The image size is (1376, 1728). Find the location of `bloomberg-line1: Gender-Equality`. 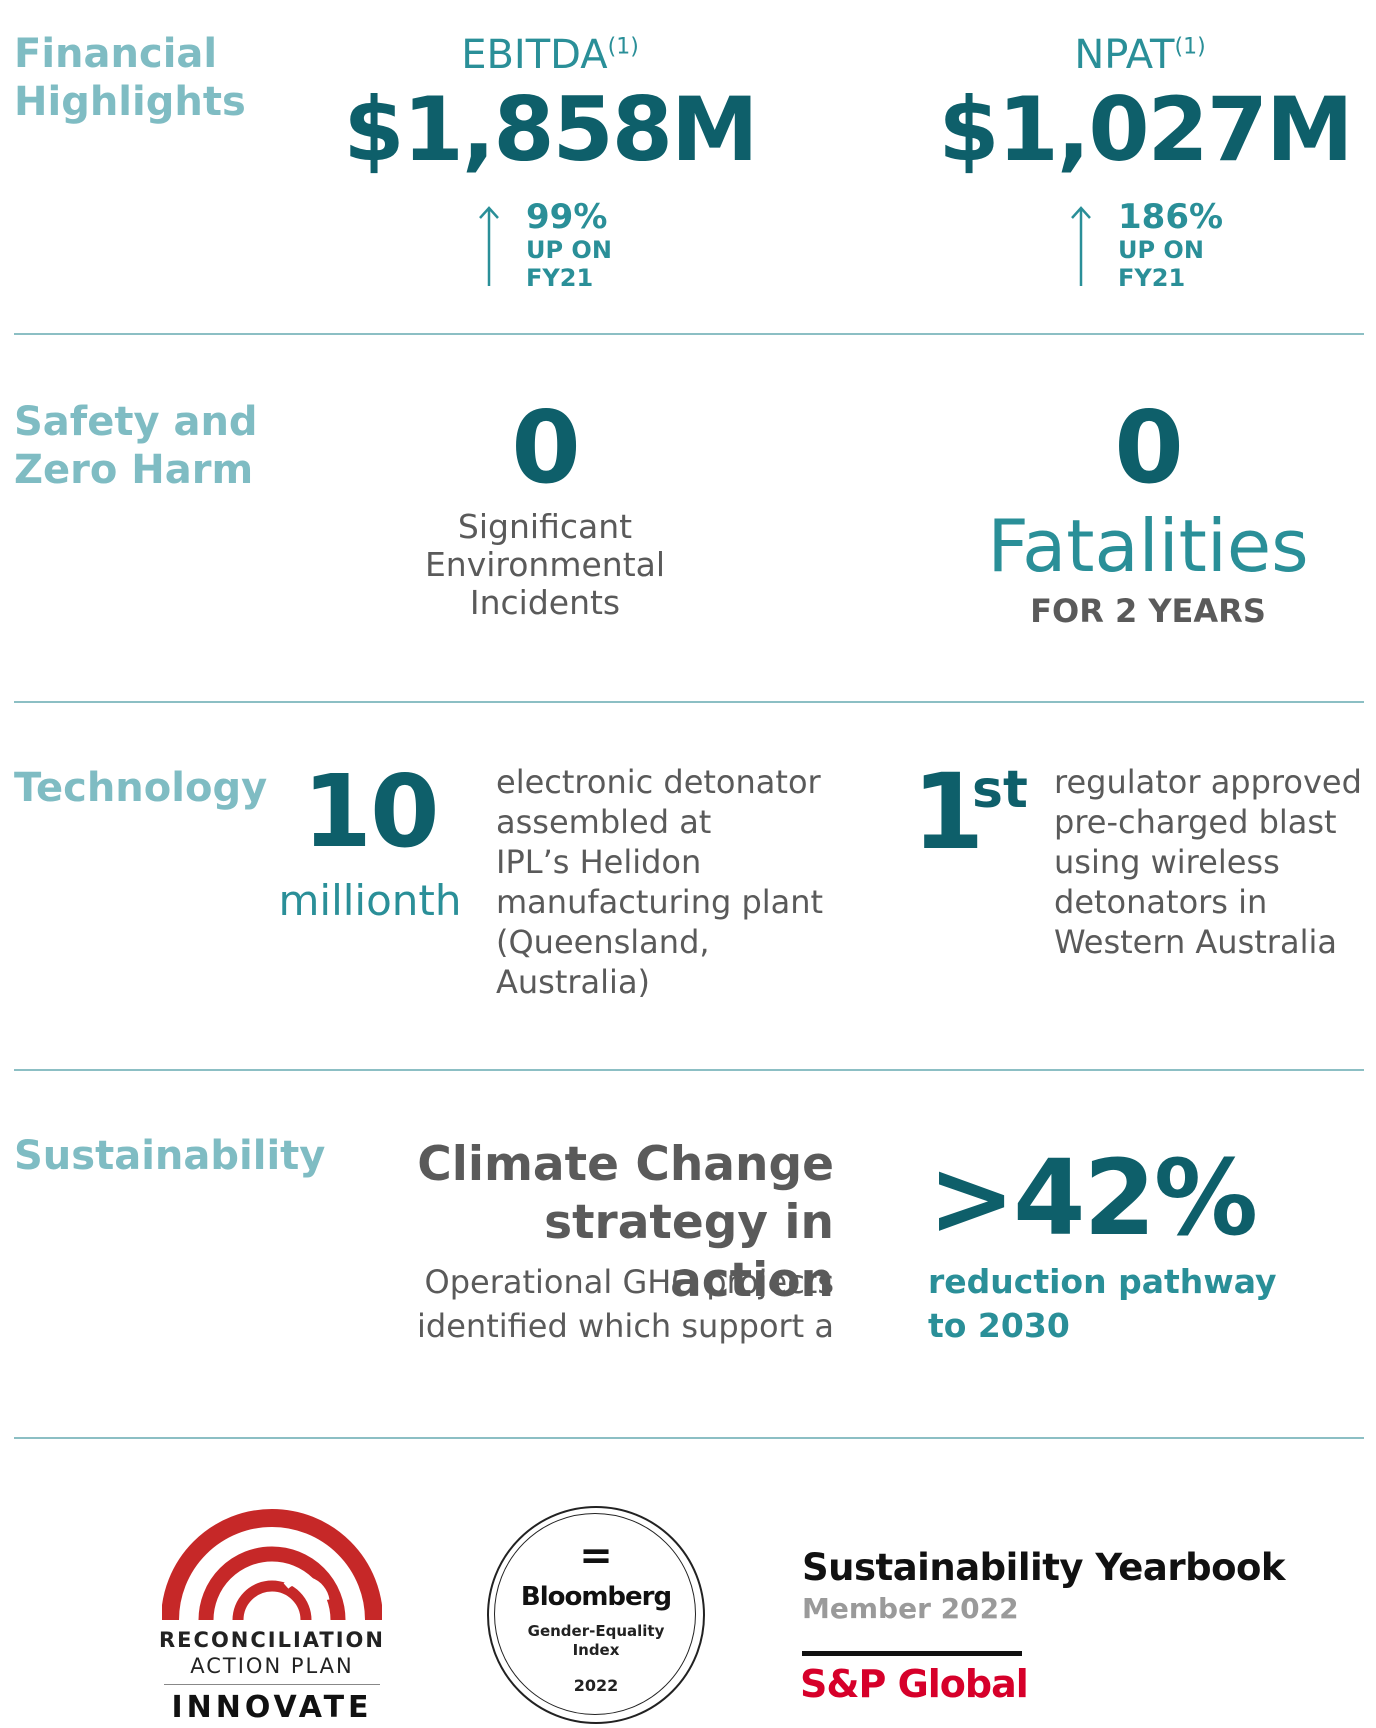

bloomberg-line1: Gender-Equality is located at coordinates (596, 1631).